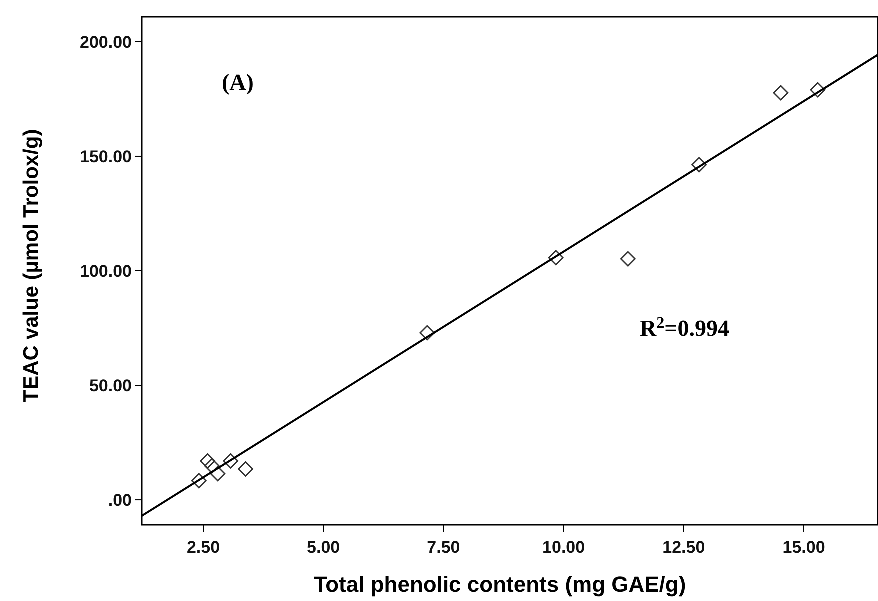  Describe the element at coordinates (443, 547) in the screenshot. I see `x-tick-label: 7.50` at that location.